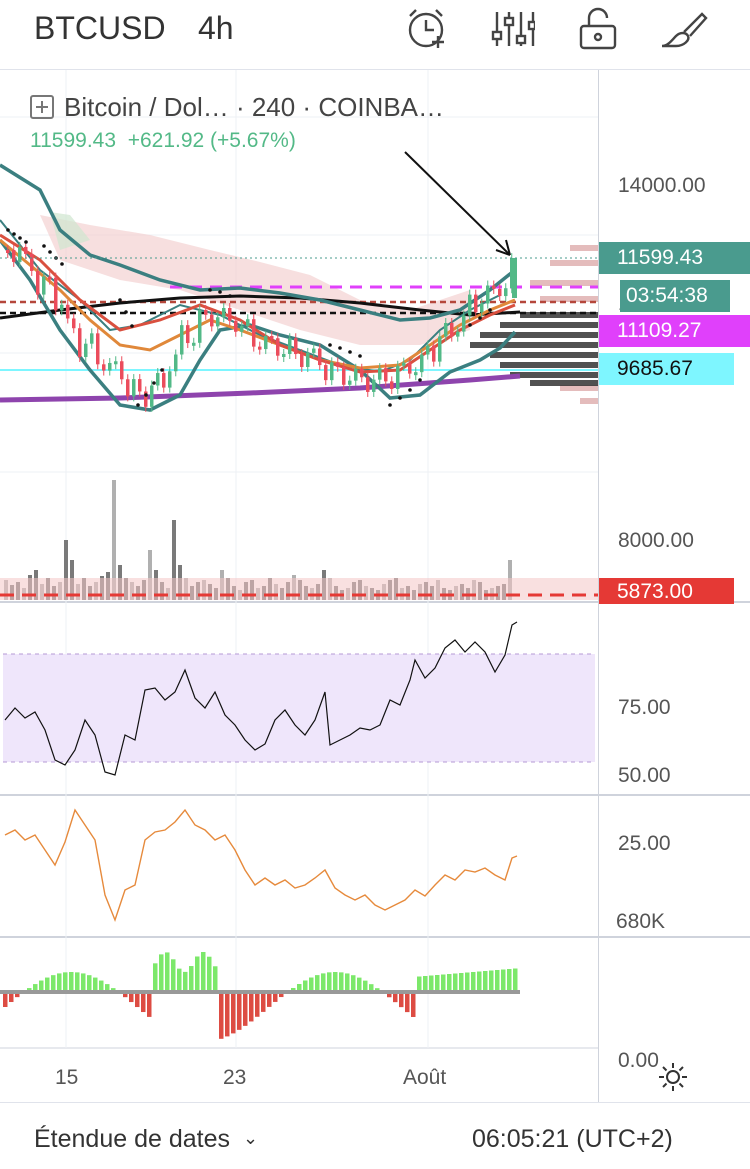  Describe the element at coordinates (216, 28) in the screenshot. I see `interval-label: 4h` at that location.